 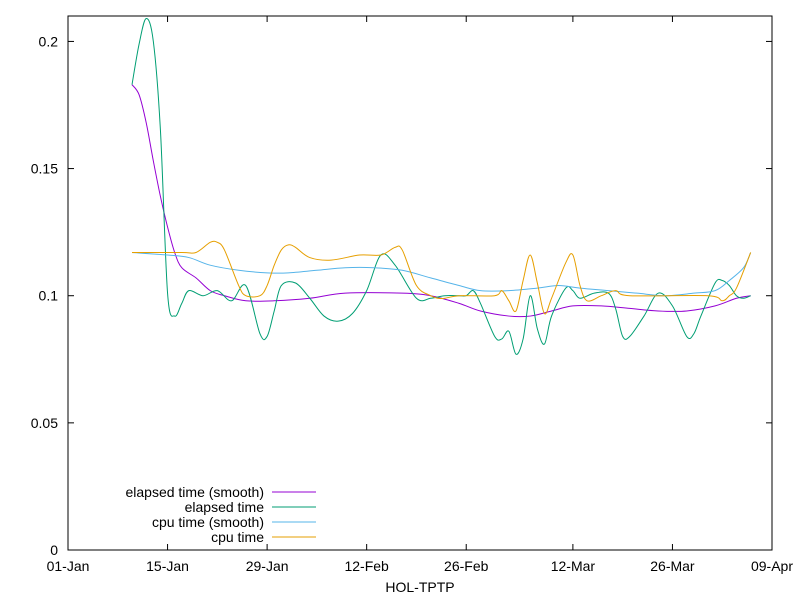 What do you see at coordinates (54, 550) in the screenshot?
I see `y-tick-label: 0` at bounding box center [54, 550].